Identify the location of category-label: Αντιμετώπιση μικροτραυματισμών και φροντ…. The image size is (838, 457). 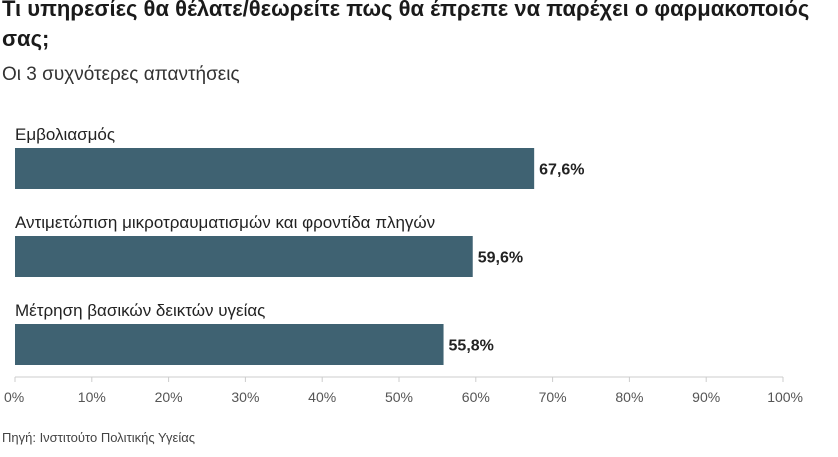
(225, 222).